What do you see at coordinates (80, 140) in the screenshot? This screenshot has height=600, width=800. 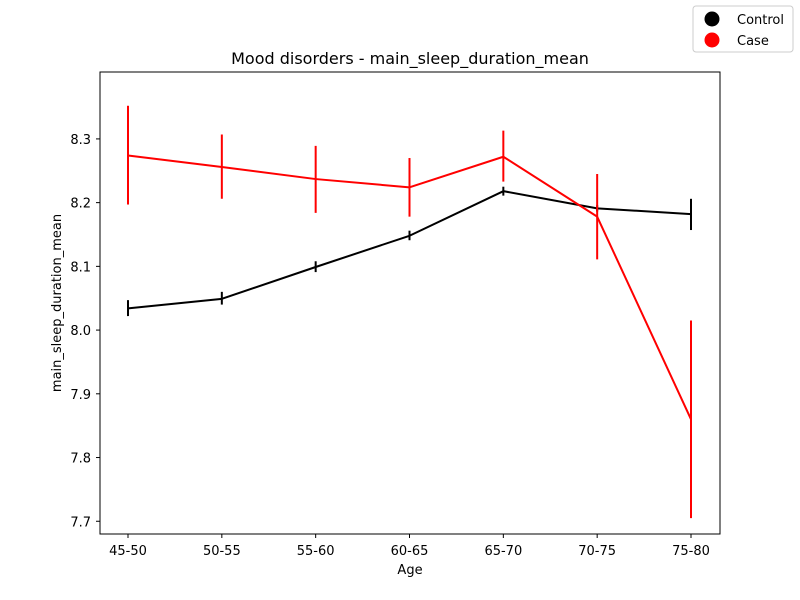 I see `y-tick-label: 8.3` at bounding box center [80, 140].